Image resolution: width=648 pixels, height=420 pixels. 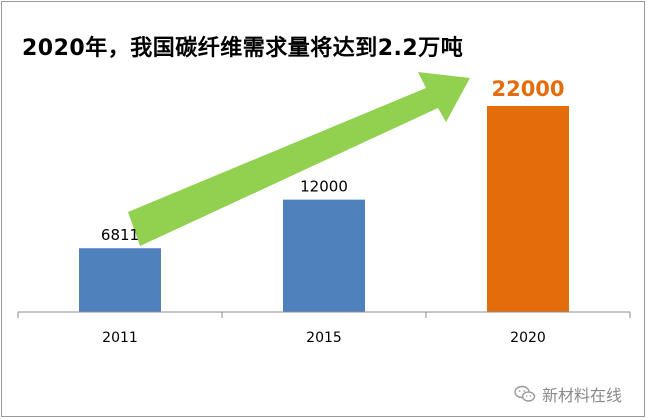 I want to click on data-label-2011: 6811, so click(x=120, y=235).